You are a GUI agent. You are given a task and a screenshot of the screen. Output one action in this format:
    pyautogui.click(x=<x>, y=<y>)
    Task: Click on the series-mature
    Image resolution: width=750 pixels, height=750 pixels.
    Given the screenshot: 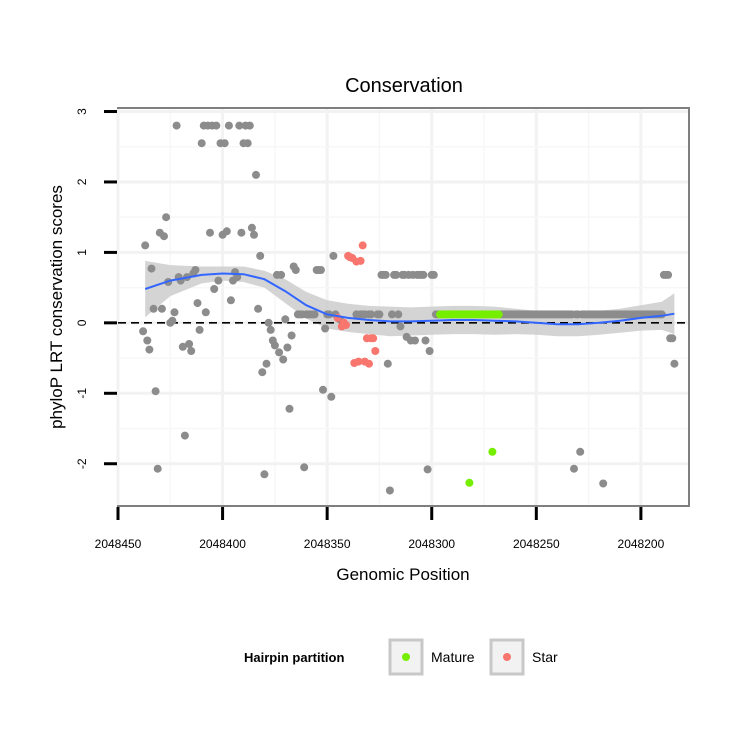 What is the action you would take?
    pyautogui.click(x=469, y=398)
    